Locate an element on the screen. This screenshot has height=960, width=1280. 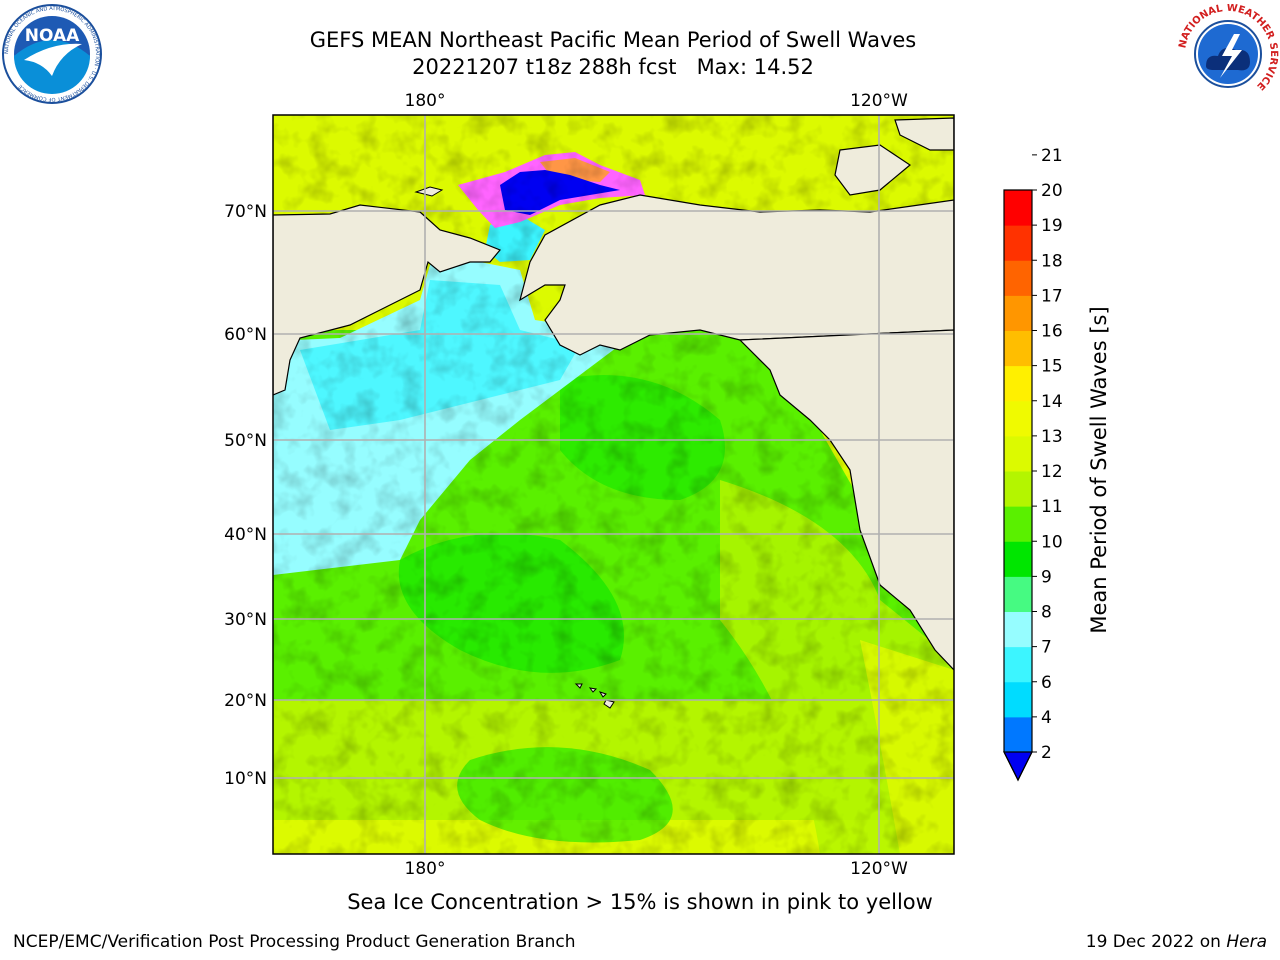
land-hawaii is located at coordinates (594, 696).